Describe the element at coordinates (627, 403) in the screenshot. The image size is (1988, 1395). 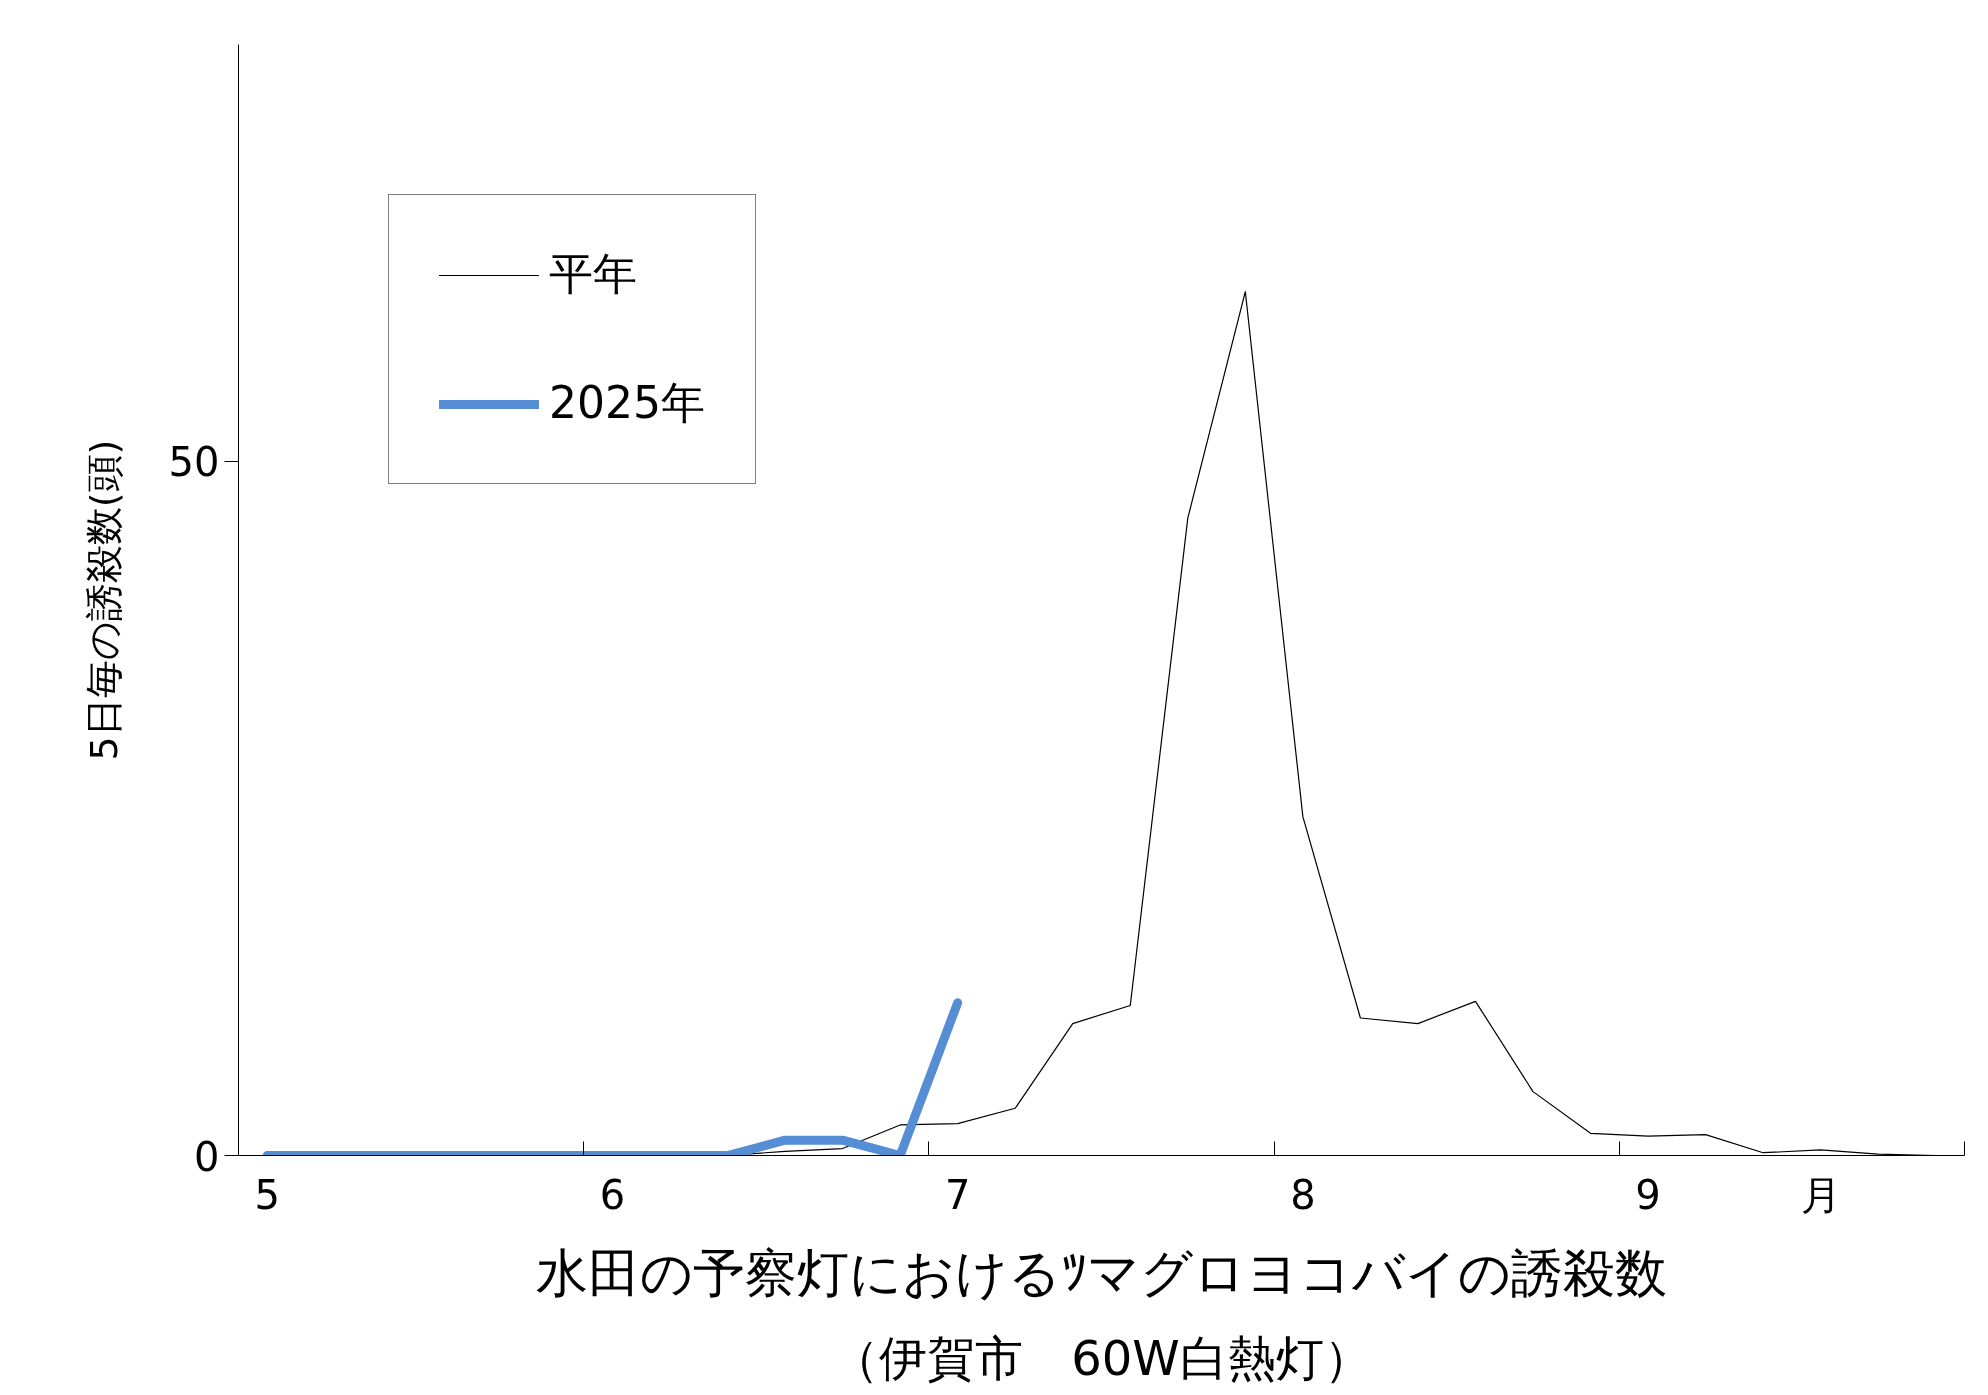
I see `legend-label: 2025年` at that location.